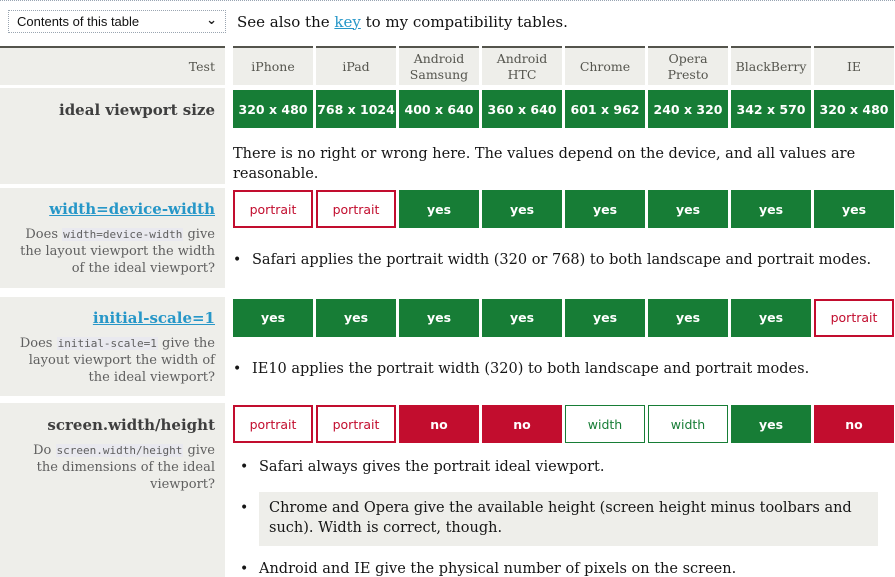  I want to click on see-also-suffix: to my compatibility tables., so click(464, 21).